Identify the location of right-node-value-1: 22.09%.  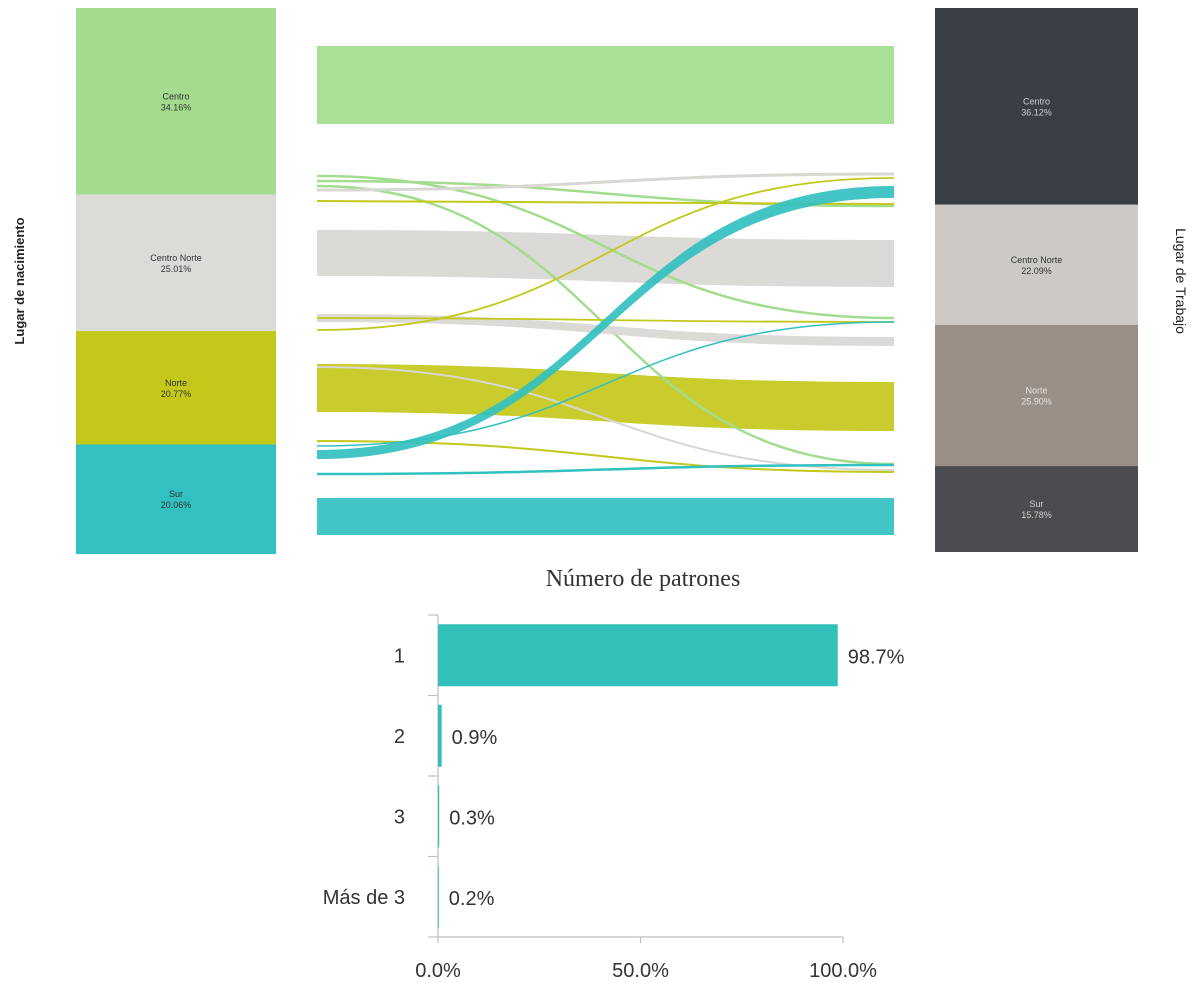
(1036, 271).